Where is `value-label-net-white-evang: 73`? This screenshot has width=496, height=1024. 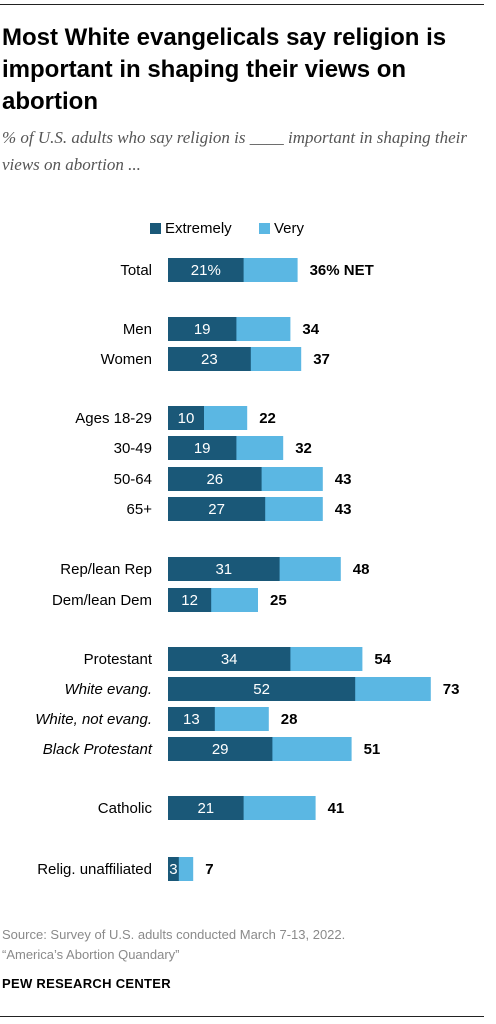
value-label-net-white-evang: 73 is located at coordinates (451, 689).